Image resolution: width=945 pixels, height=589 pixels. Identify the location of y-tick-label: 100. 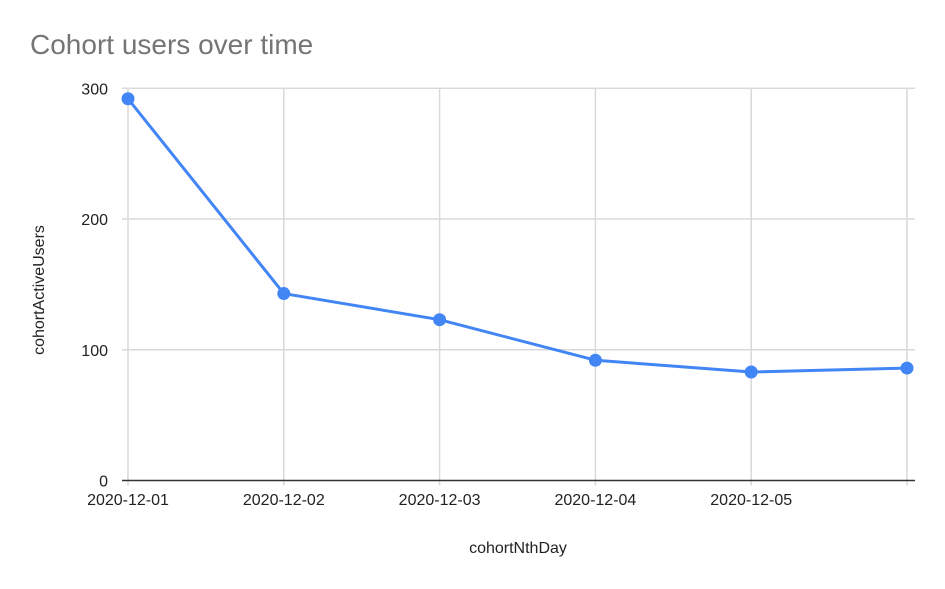
(94, 351).